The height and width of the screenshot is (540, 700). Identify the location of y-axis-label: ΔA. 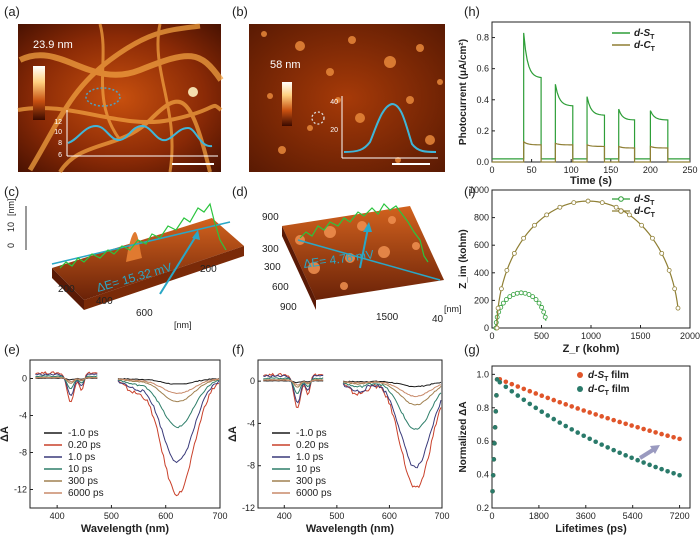
(233, 434).